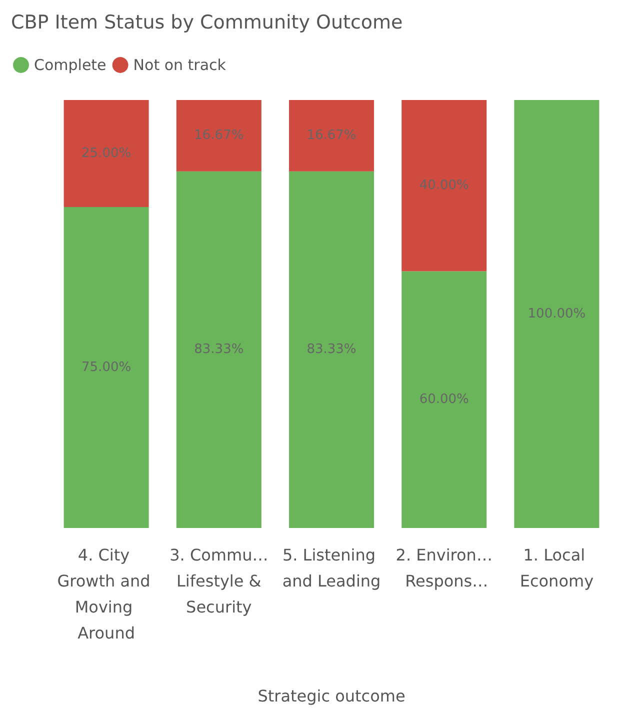 The width and height of the screenshot is (643, 709). I want to click on data-label: 60.00%, so click(444, 400).